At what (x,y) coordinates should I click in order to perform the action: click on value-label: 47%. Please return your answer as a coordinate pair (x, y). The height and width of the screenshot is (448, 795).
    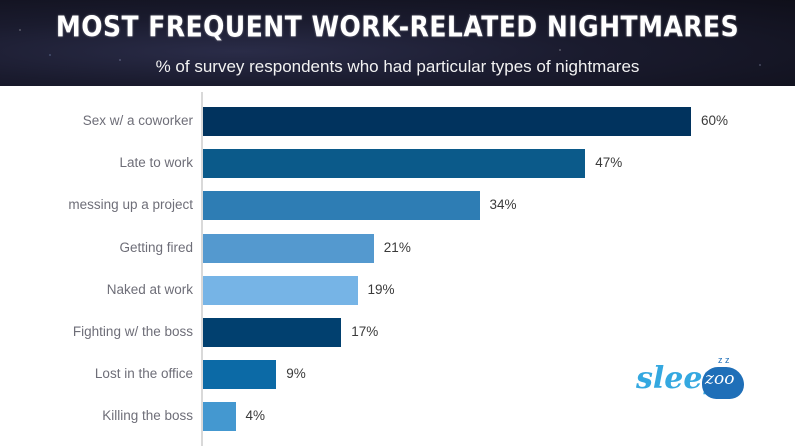
    Looking at the image, I should click on (609, 163).